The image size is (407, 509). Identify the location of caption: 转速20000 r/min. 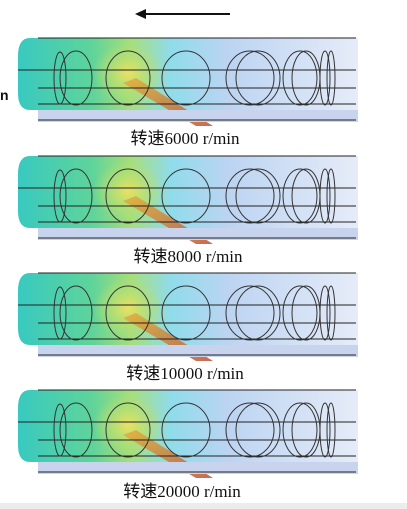
(182, 491).